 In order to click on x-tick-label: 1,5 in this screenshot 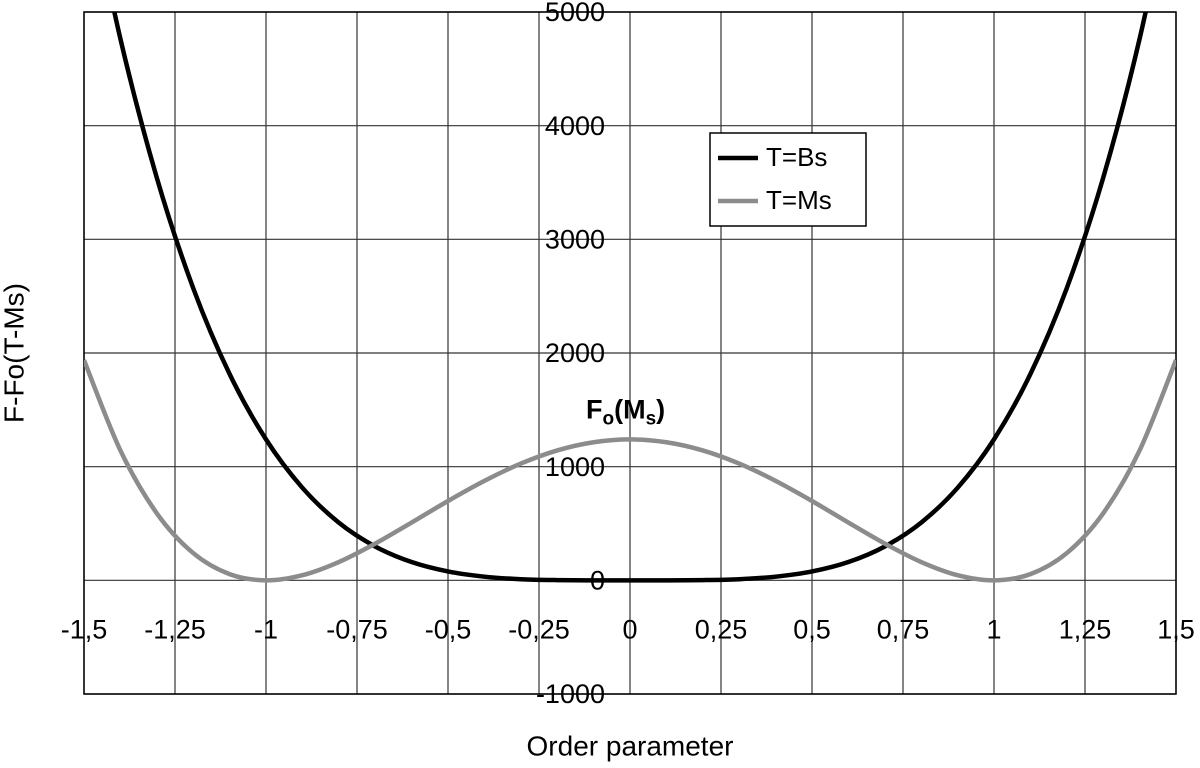, I will do `click(1176, 629)`.